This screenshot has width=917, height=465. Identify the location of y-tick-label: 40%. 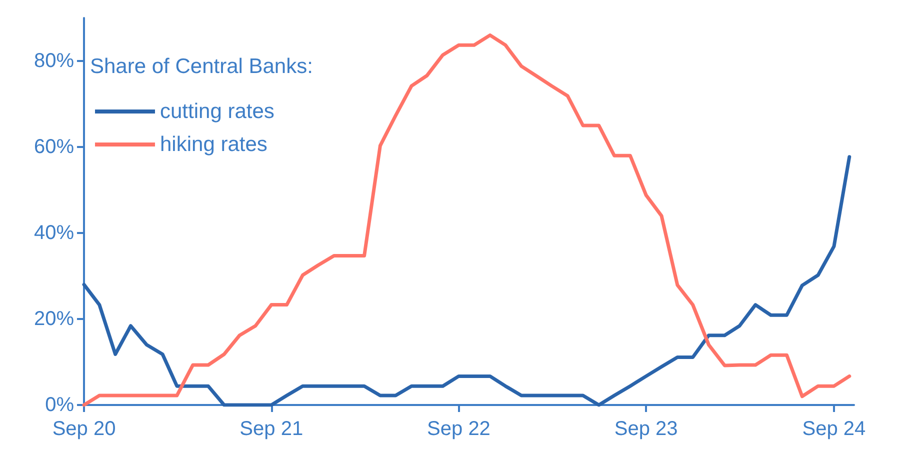
(54, 233).